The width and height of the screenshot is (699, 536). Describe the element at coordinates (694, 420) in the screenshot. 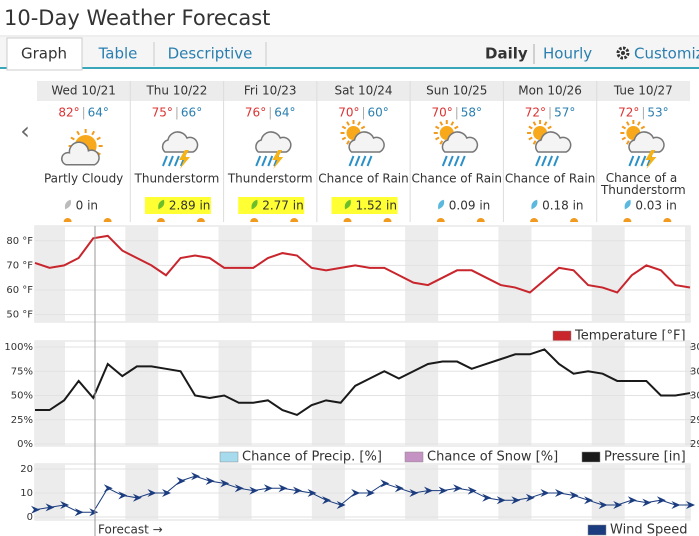

I see `y2-tick-label: 29` at that location.